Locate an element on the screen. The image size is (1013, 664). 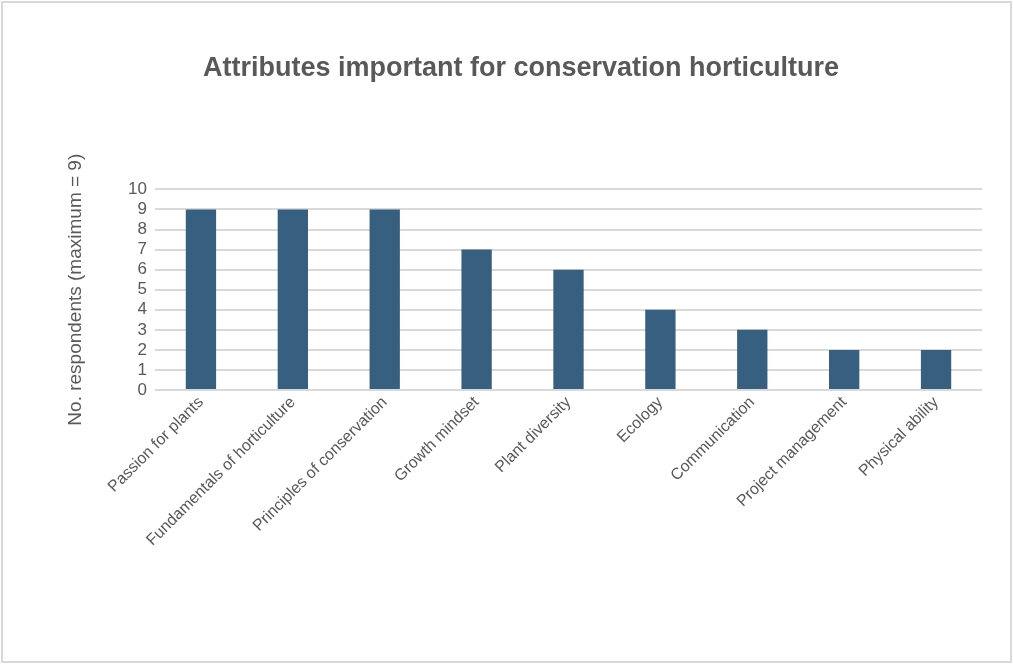
y-tick-label: 0 is located at coordinates (142, 389).